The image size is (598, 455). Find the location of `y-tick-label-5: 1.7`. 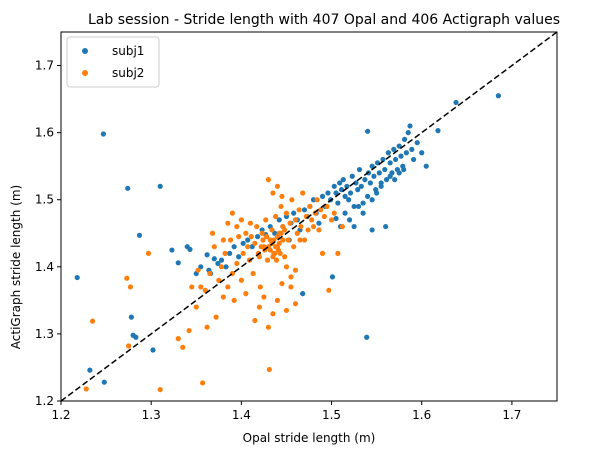

y-tick-label-5: 1.7 is located at coordinates (44, 66).